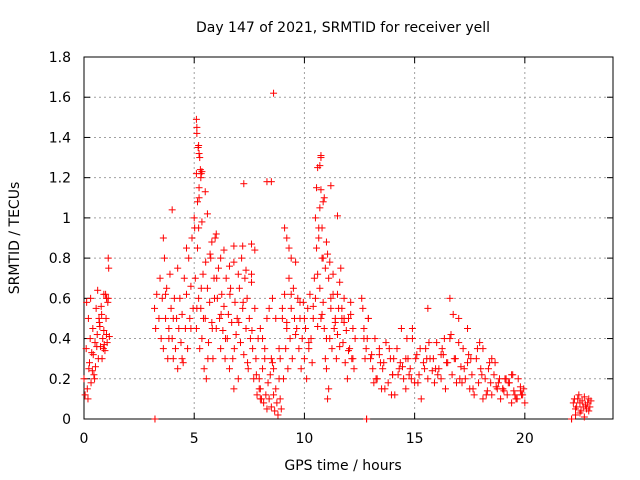  What do you see at coordinates (194, 439) in the screenshot?
I see `x-tick-label: 5` at bounding box center [194, 439].